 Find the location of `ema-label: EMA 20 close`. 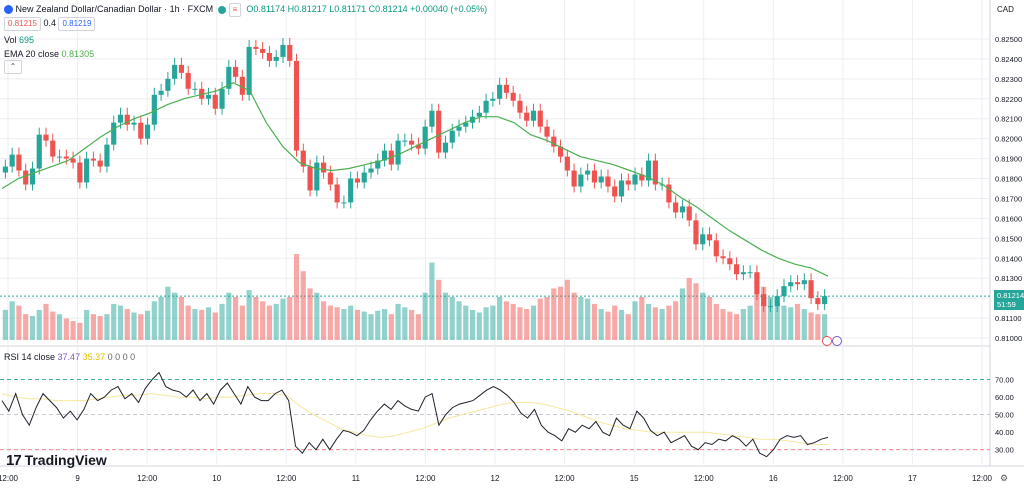

ema-label: EMA 20 close is located at coordinates (32, 54).